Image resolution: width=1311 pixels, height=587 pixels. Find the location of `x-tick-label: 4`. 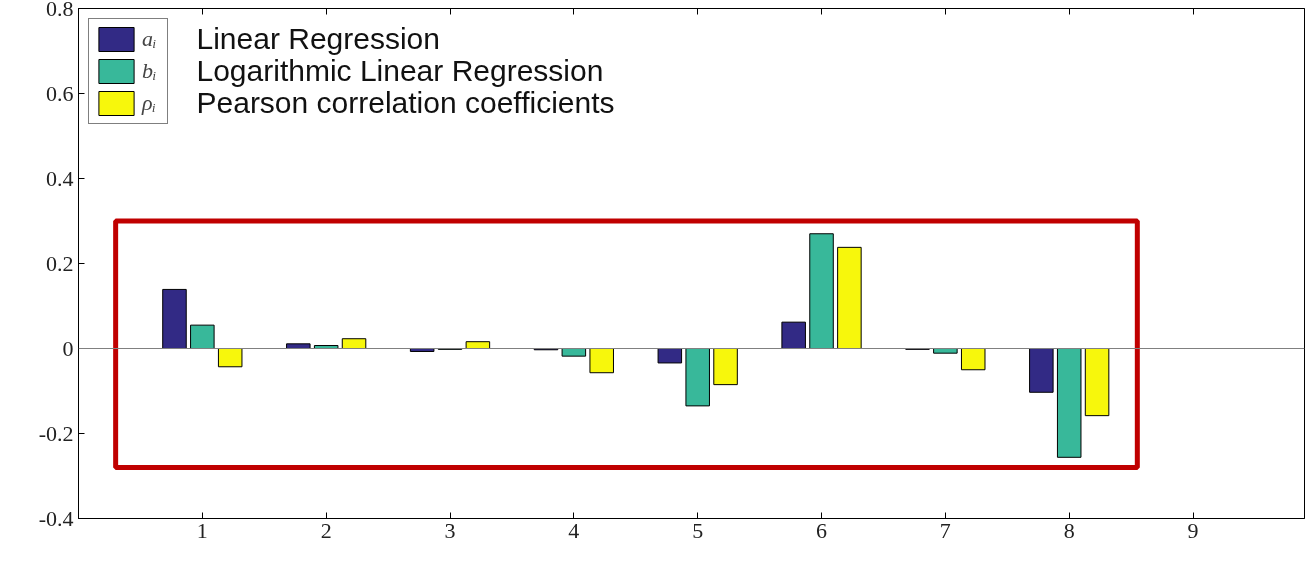

x-tick-label: 4 is located at coordinates (574, 530).